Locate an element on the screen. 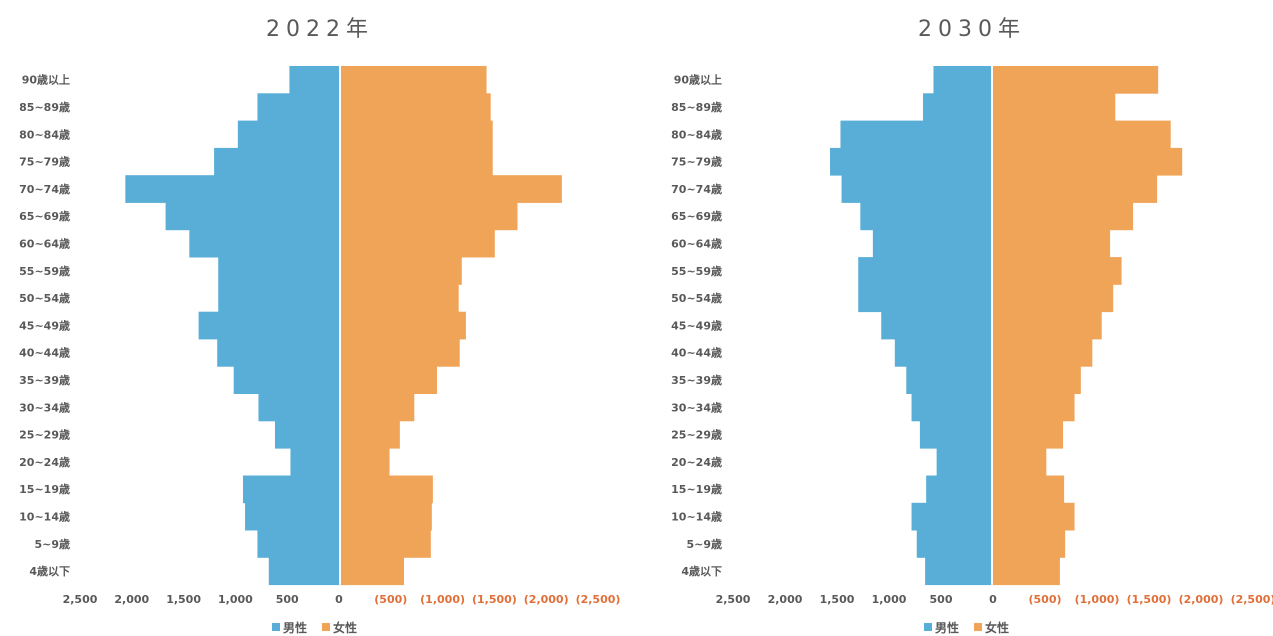  category-label: 60~64歳 is located at coordinates (44, 243).